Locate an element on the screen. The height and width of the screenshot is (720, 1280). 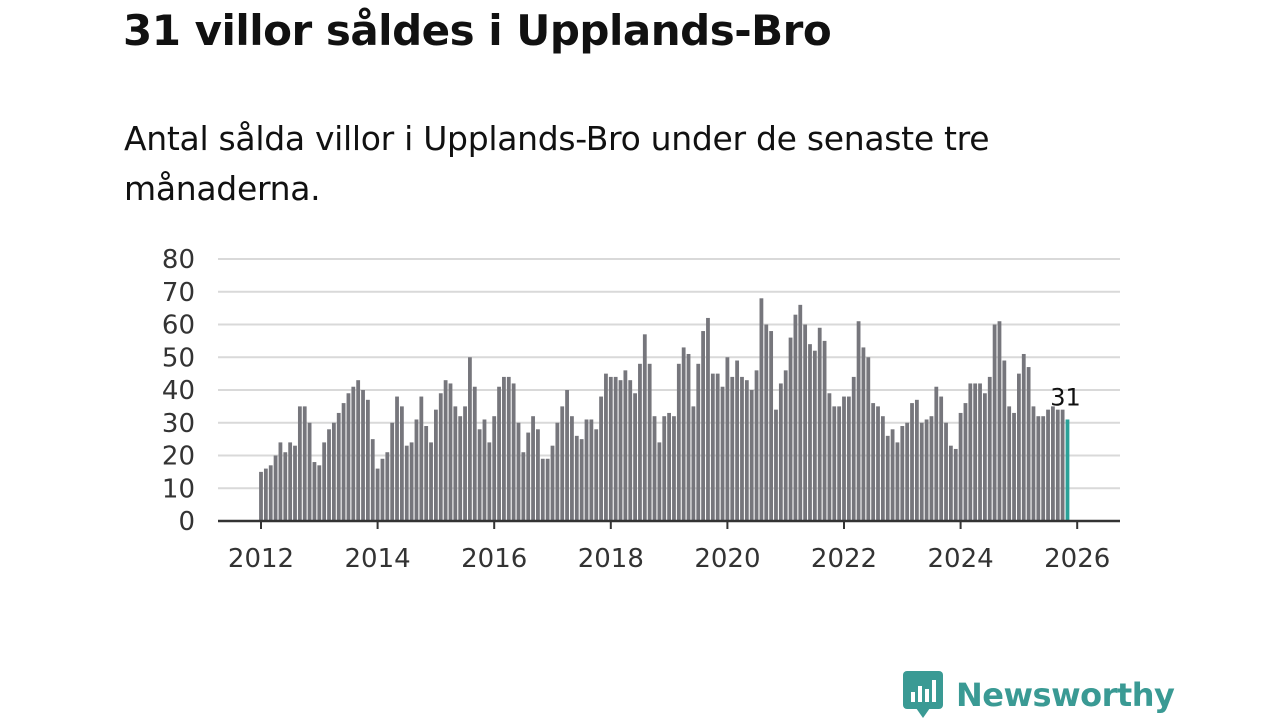
x-tick-label: 2018 is located at coordinates (611, 559).